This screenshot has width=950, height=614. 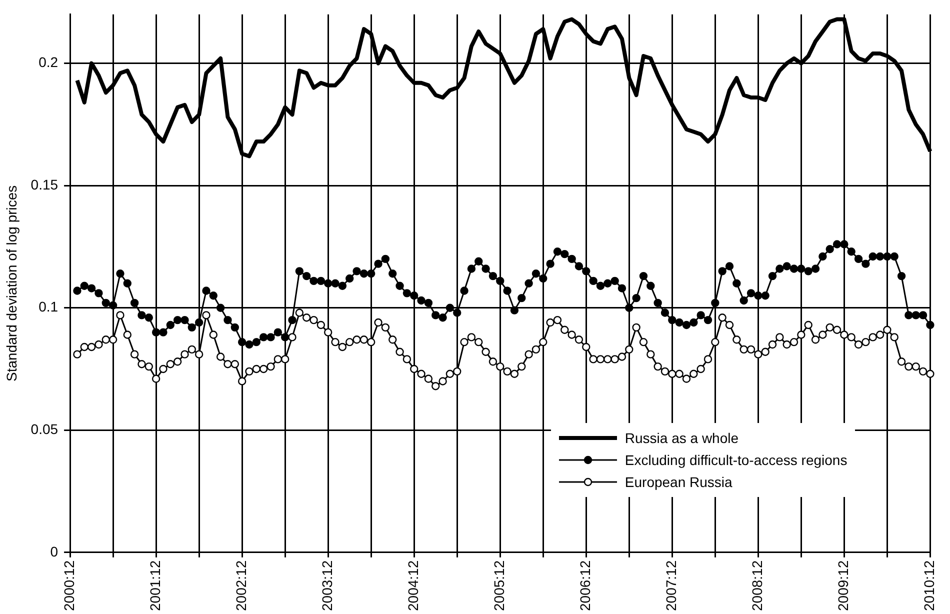 What do you see at coordinates (54, 551) in the screenshot?
I see `y-tick-label: 0` at bounding box center [54, 551].